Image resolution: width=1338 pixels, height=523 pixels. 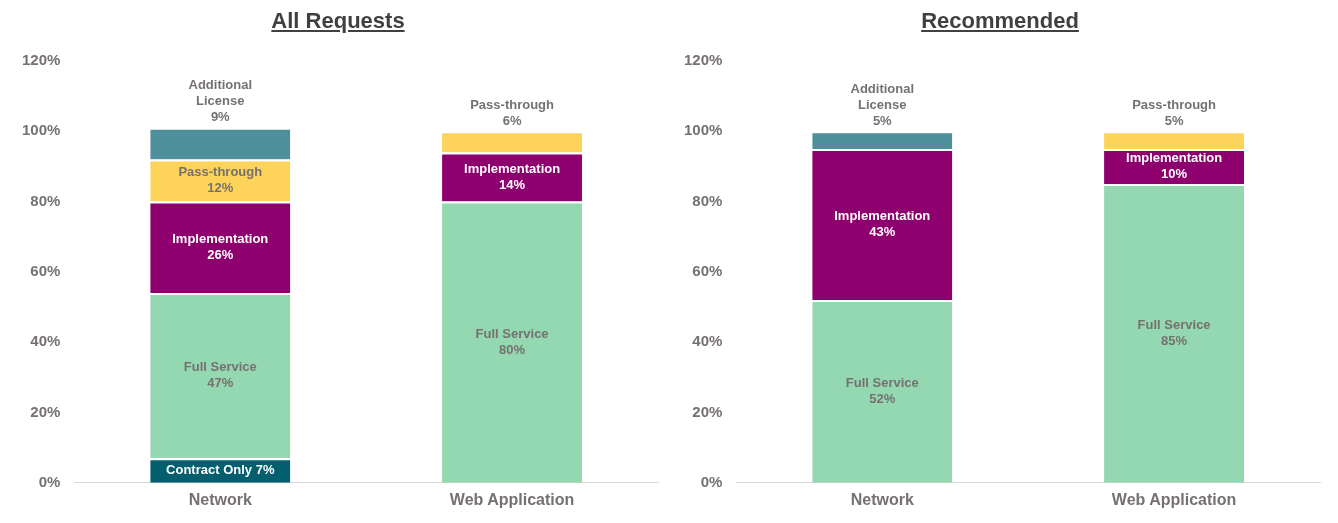 I want to click on text: Contract Only 7%, so click(x=220, y=470).